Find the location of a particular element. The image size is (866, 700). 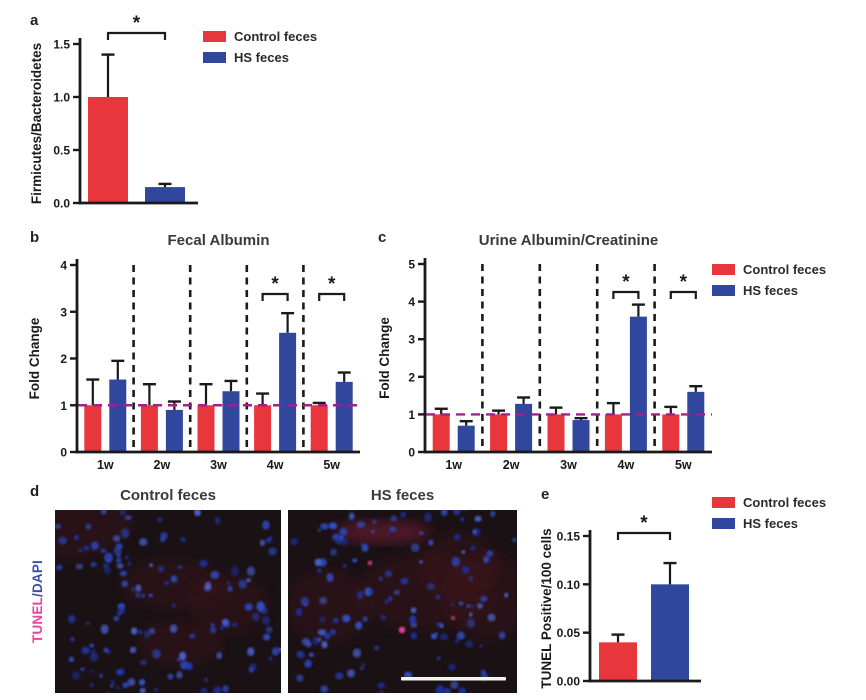

svg-text: 0.05 is located at coordinates (569, 633).